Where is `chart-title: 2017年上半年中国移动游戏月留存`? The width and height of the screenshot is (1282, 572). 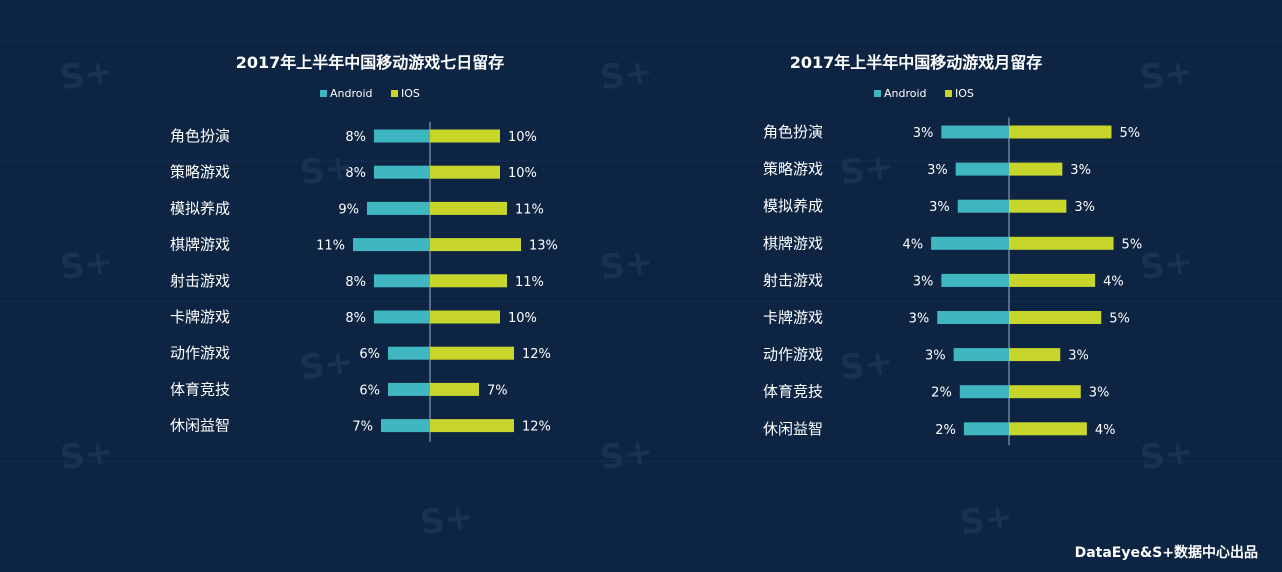
chart-title: 2017年上半年中国移动游戏月留存 is located at coordinates (916, 62).